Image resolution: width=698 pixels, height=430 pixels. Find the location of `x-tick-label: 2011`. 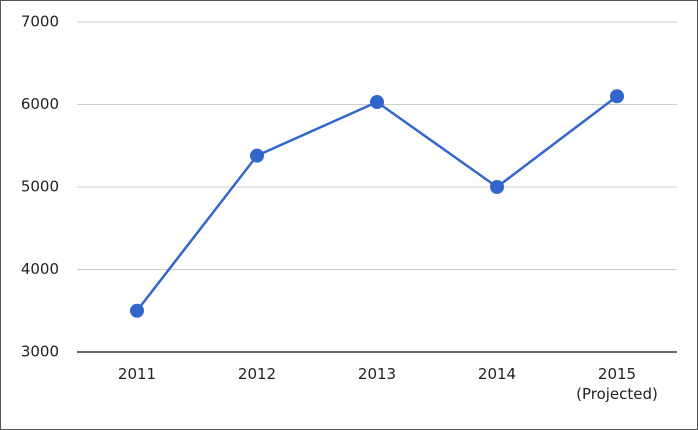

x-tick-label: 2011 is located at coordinates (137, 374).